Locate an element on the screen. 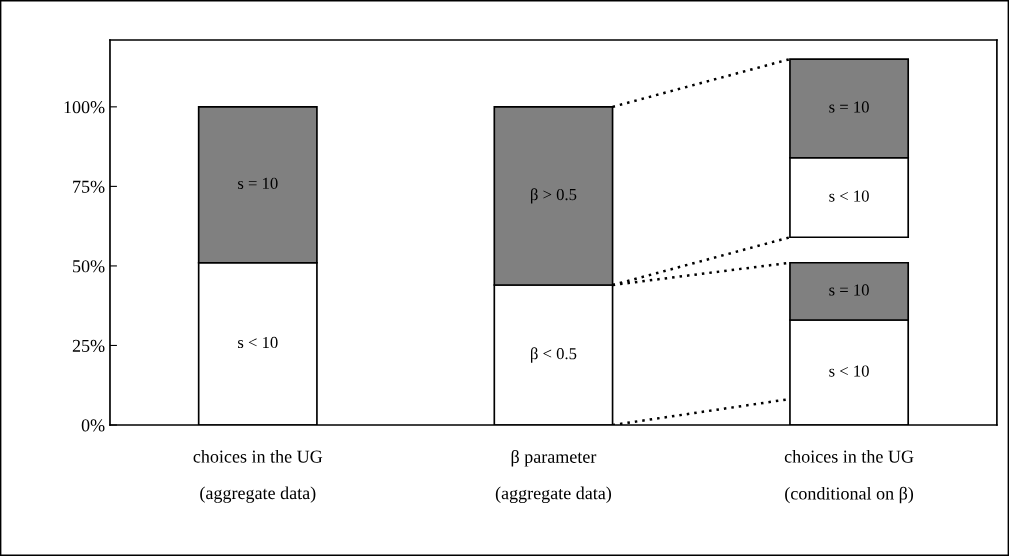  text: s = 10 is located at coordinates (258, 183).